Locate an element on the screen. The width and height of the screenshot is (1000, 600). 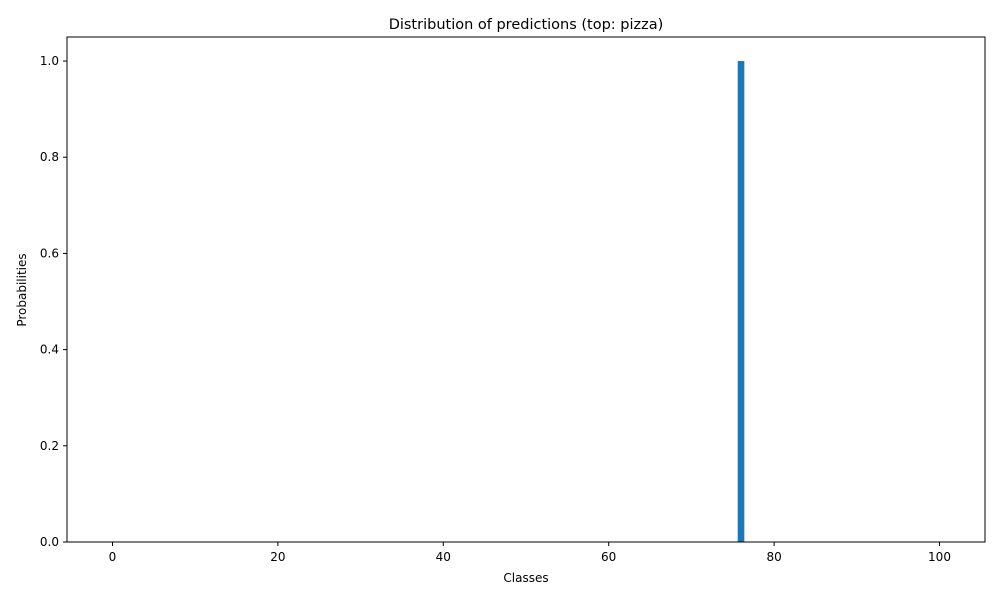
bars-layer is located at coordinates (741, 302).